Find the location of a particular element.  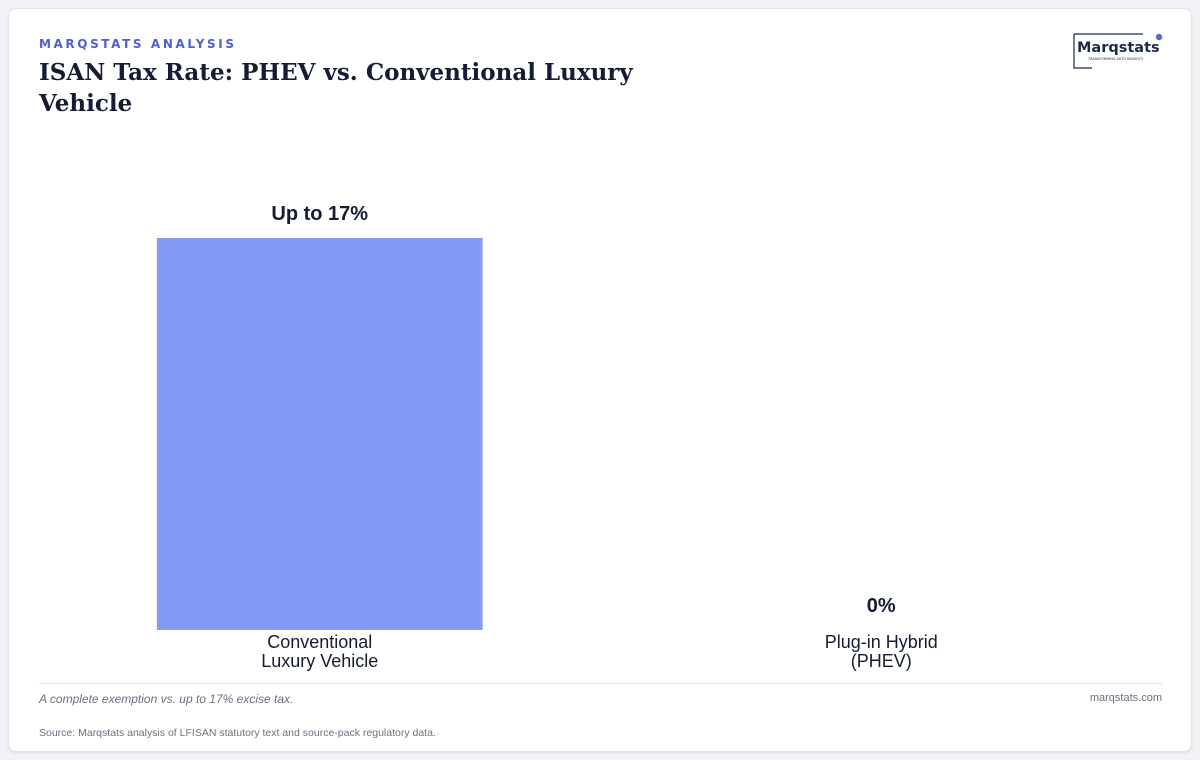

site-link: marqstats.com is located at coordinates (1125, 698).